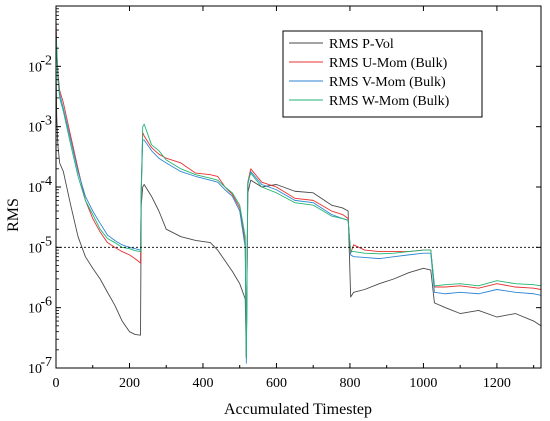 The width and height of the screenshot is (550, 421). I want to click on legend-label-2: RMS U-Mom (Bulk), so click(388, 63).